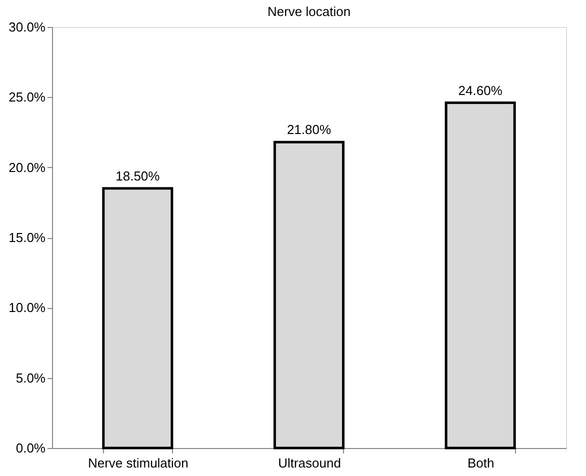 The height and width of the screenshot is (476, 586). Describe the element at coordinates (309, 130) in the screenshot. I see `data-label: 21.80%` at that location.